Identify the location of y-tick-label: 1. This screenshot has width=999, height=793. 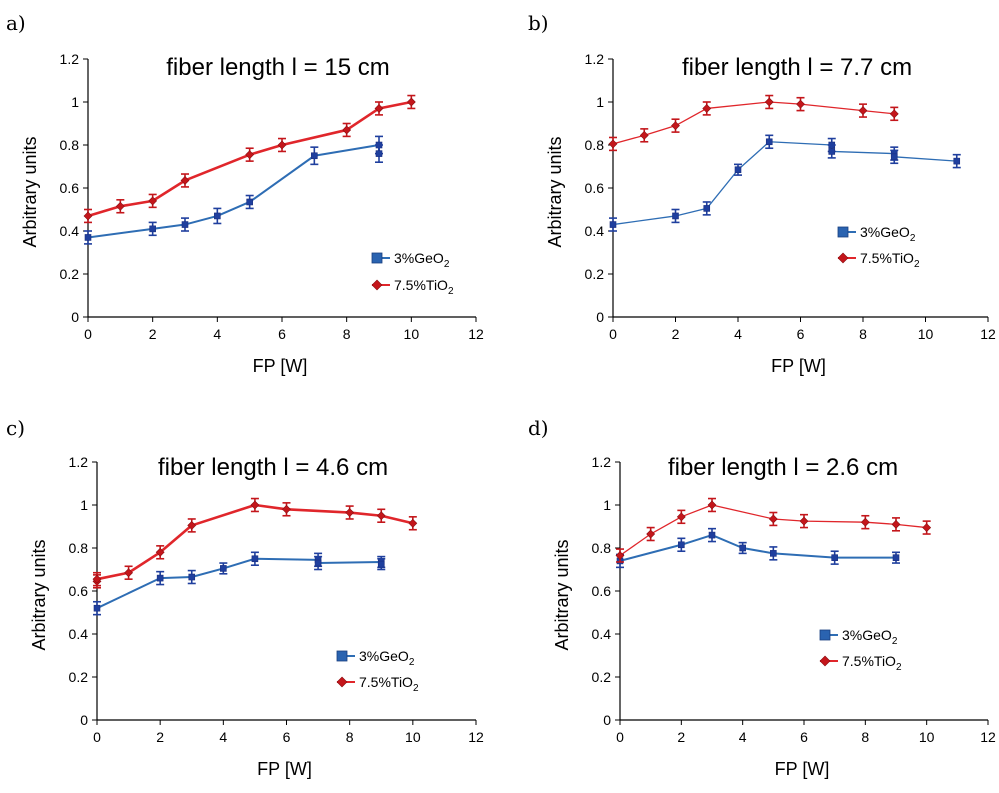
(600, 102).